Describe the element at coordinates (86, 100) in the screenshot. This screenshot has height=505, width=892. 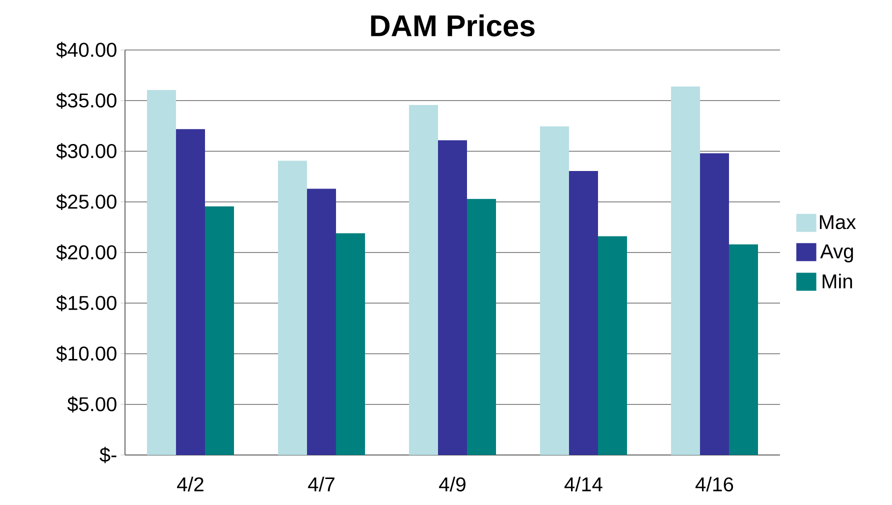
I see `y-tick-label: $35.00` at that location.